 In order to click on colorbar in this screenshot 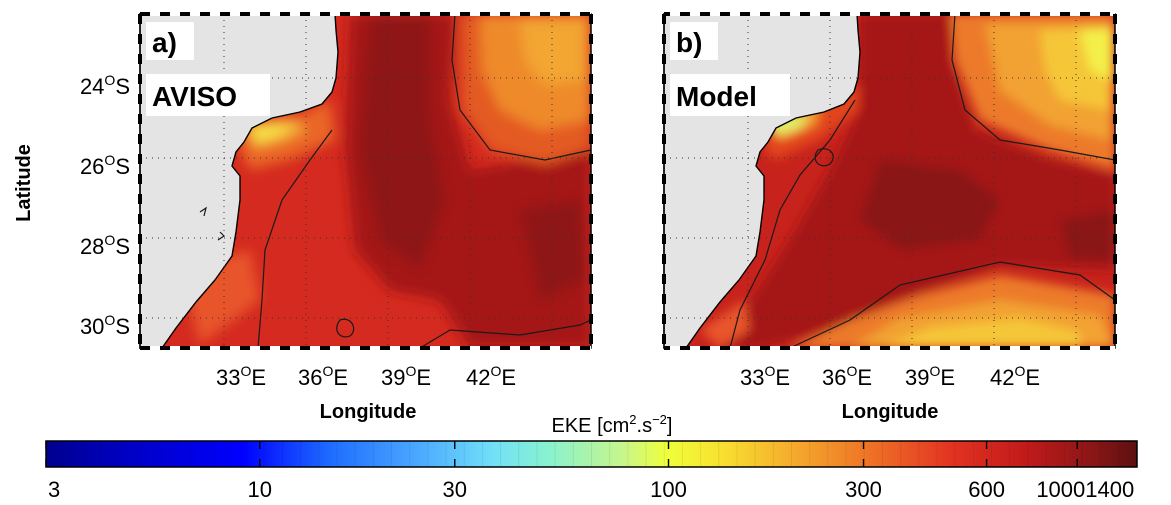, I will do `click(591, 454)`.